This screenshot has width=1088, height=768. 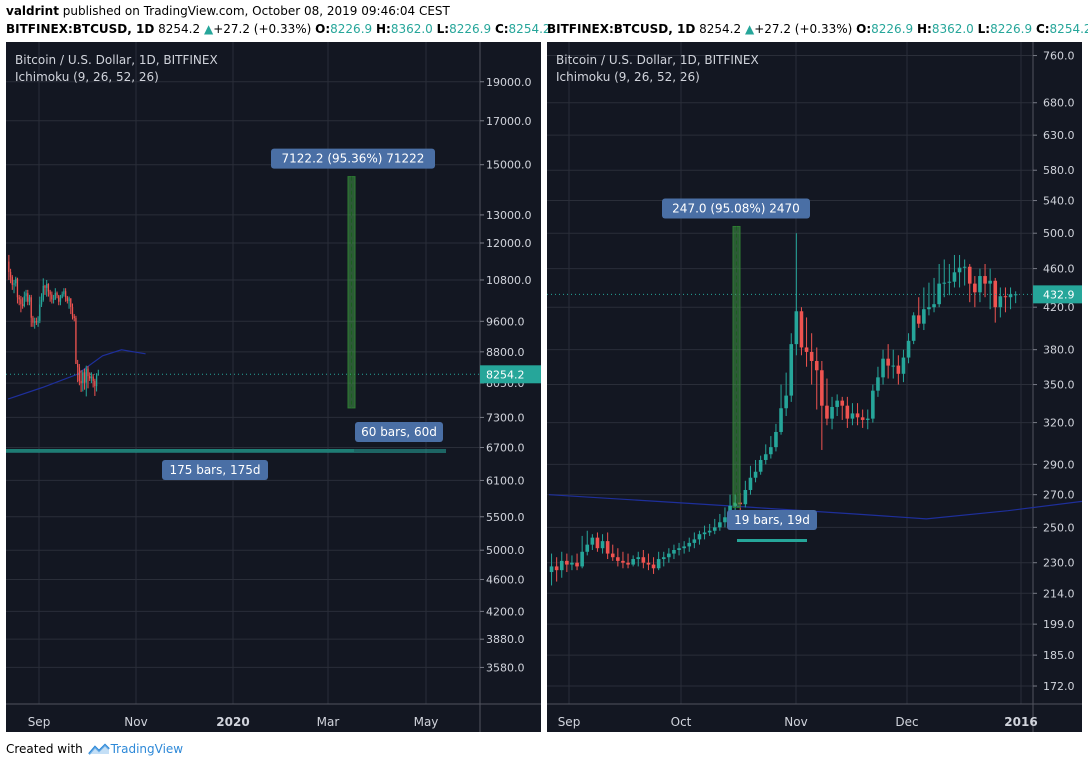 I want to click on y-tick-label: 3880.0, so click(x=505, y=639).